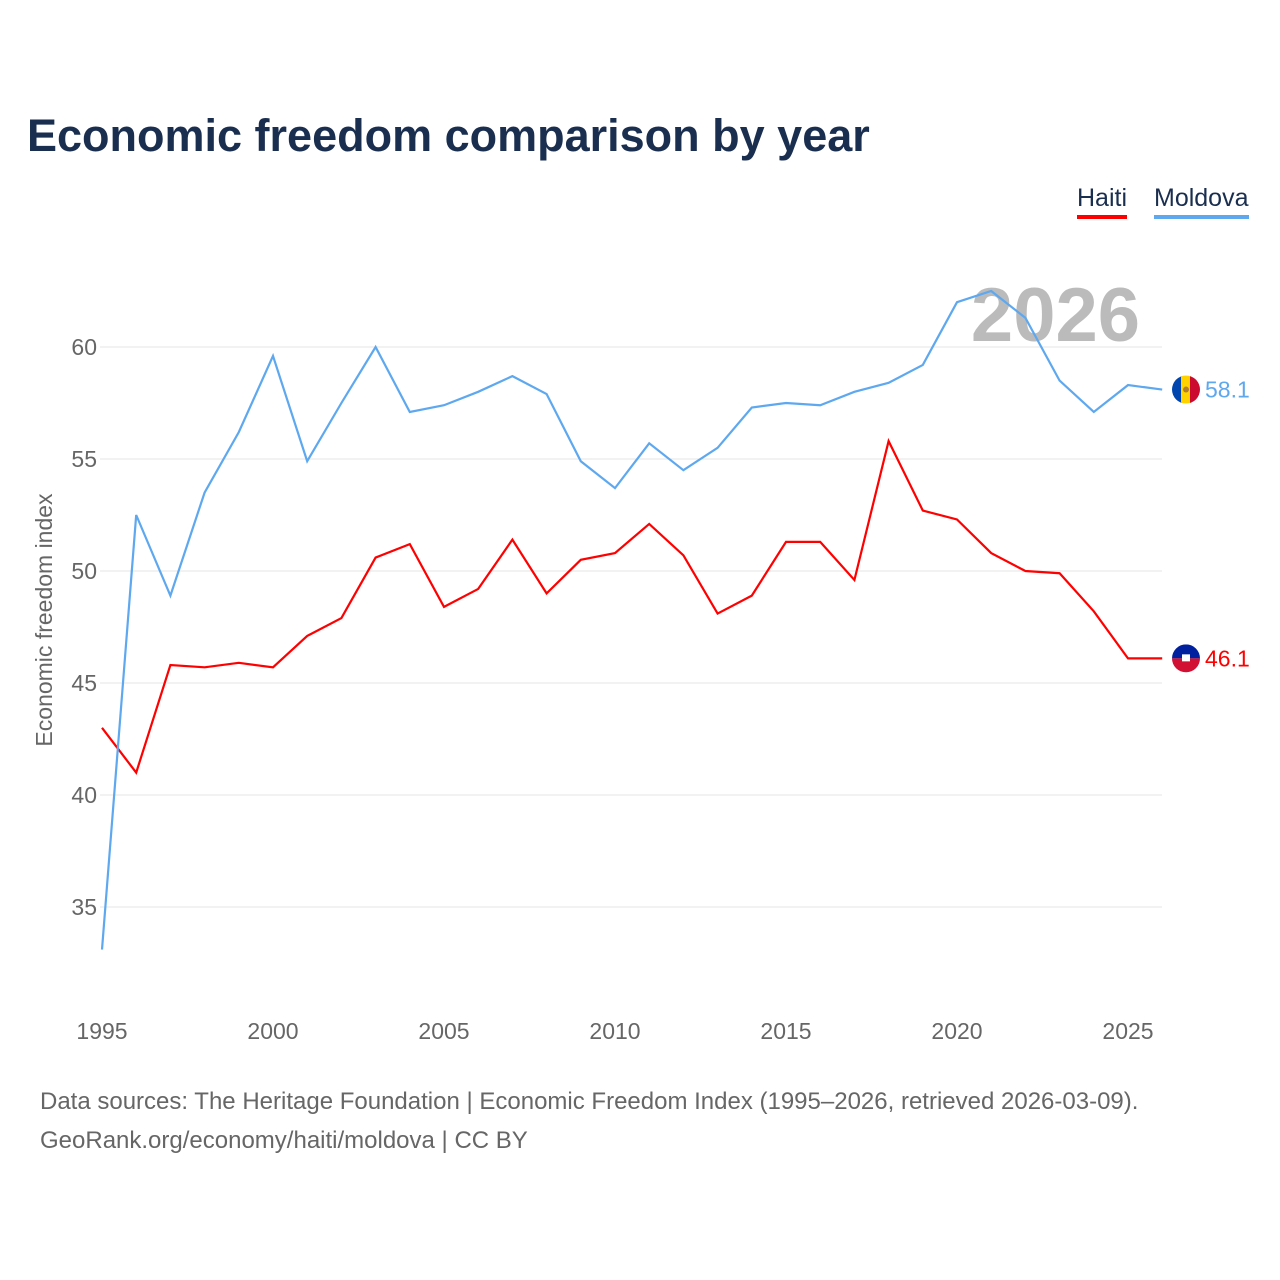  I want to click on legend-moldova: Moldova, so click(1201, 201).